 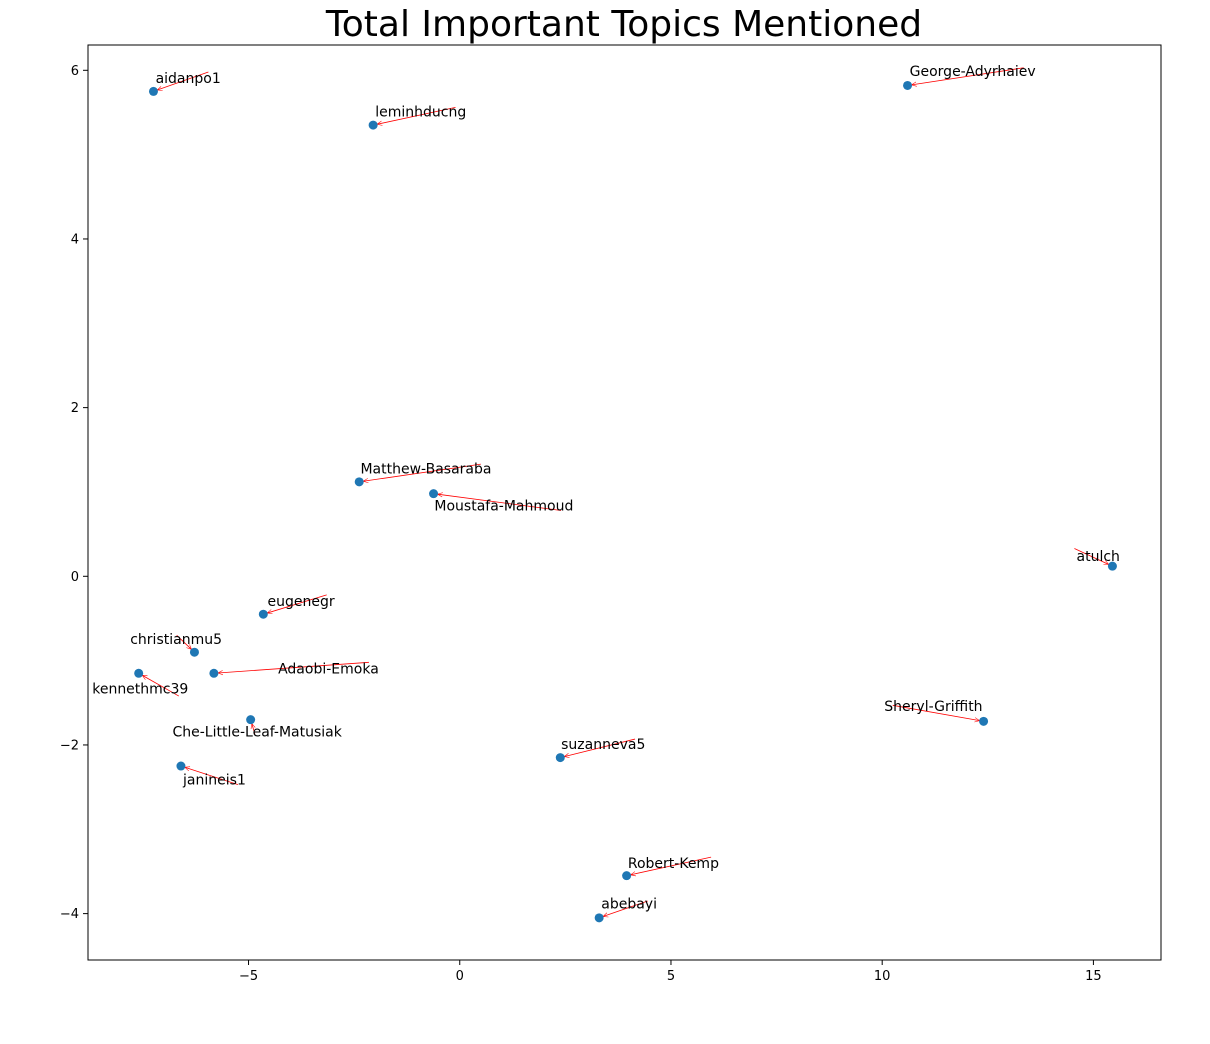 I want to click on point-label: Che-Little-Leaf-Matusiak, so click(x=257, y=733).